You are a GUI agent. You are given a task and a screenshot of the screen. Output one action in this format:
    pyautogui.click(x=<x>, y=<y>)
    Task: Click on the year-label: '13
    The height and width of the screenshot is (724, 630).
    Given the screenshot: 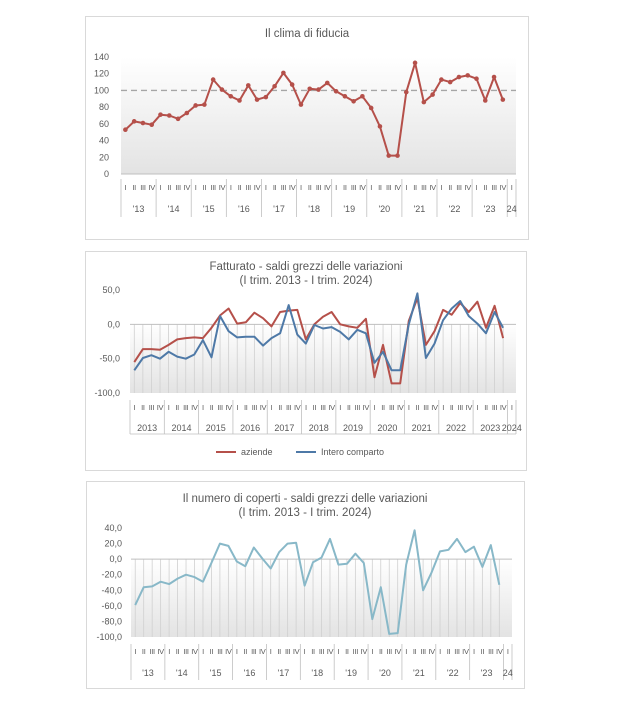 What is the action you would take?
    pyautogui.click(x=148, y=673)
    